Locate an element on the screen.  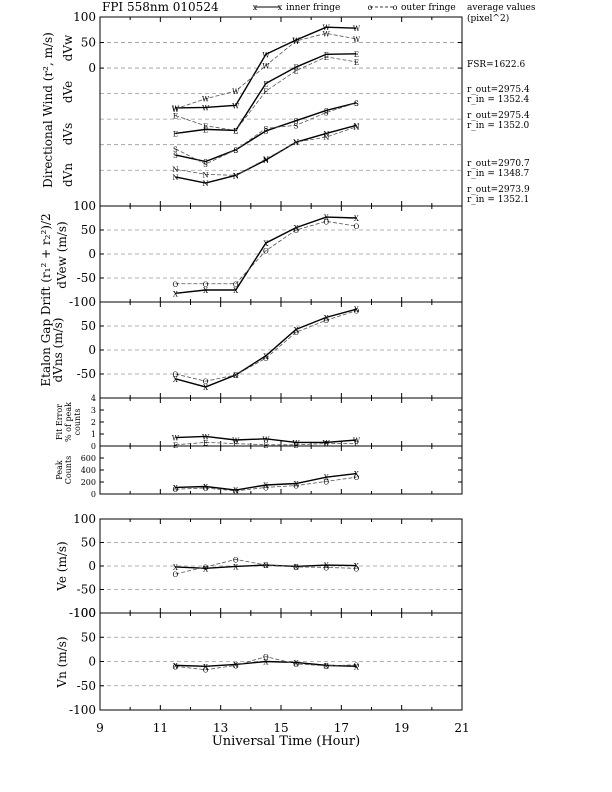
panel-wind-outer-point-7-2: N is located at coordinates (236, 176).